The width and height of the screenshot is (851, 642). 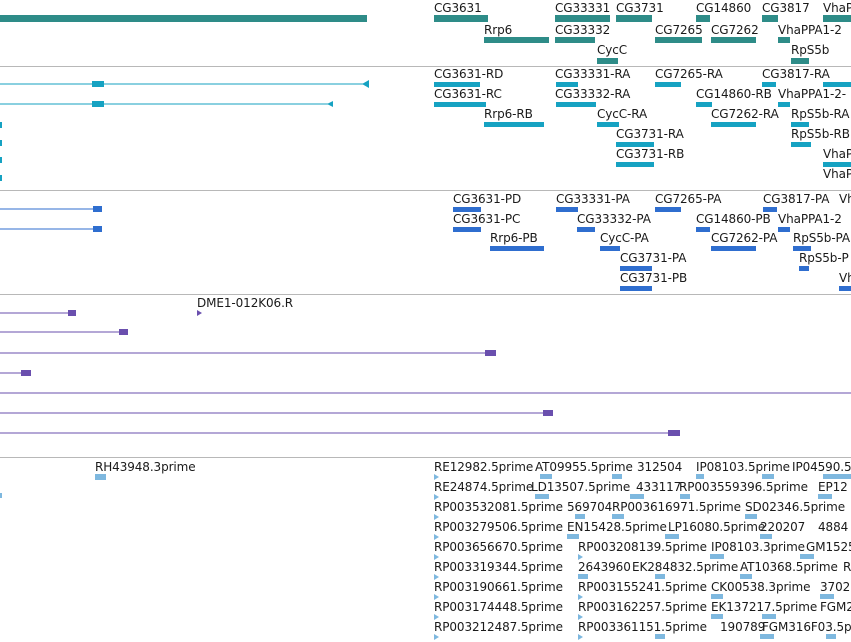 What do you see at coordinates (469, 74) in the screenshot?
I see `transcript-label: CG3631-RD` at bounding box center [469, 74].